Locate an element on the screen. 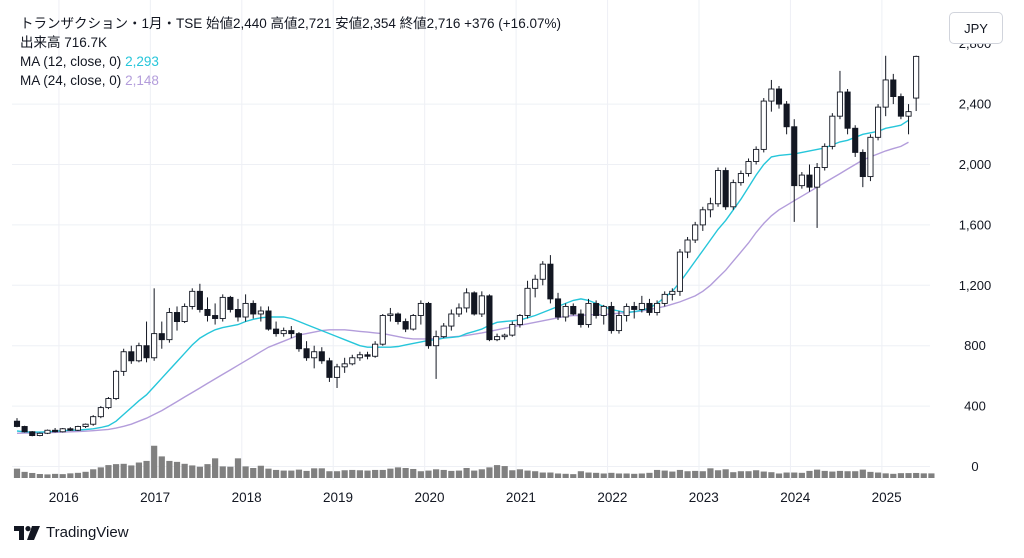  x-tick-label: 2023 is located at coordinates (704, 497).